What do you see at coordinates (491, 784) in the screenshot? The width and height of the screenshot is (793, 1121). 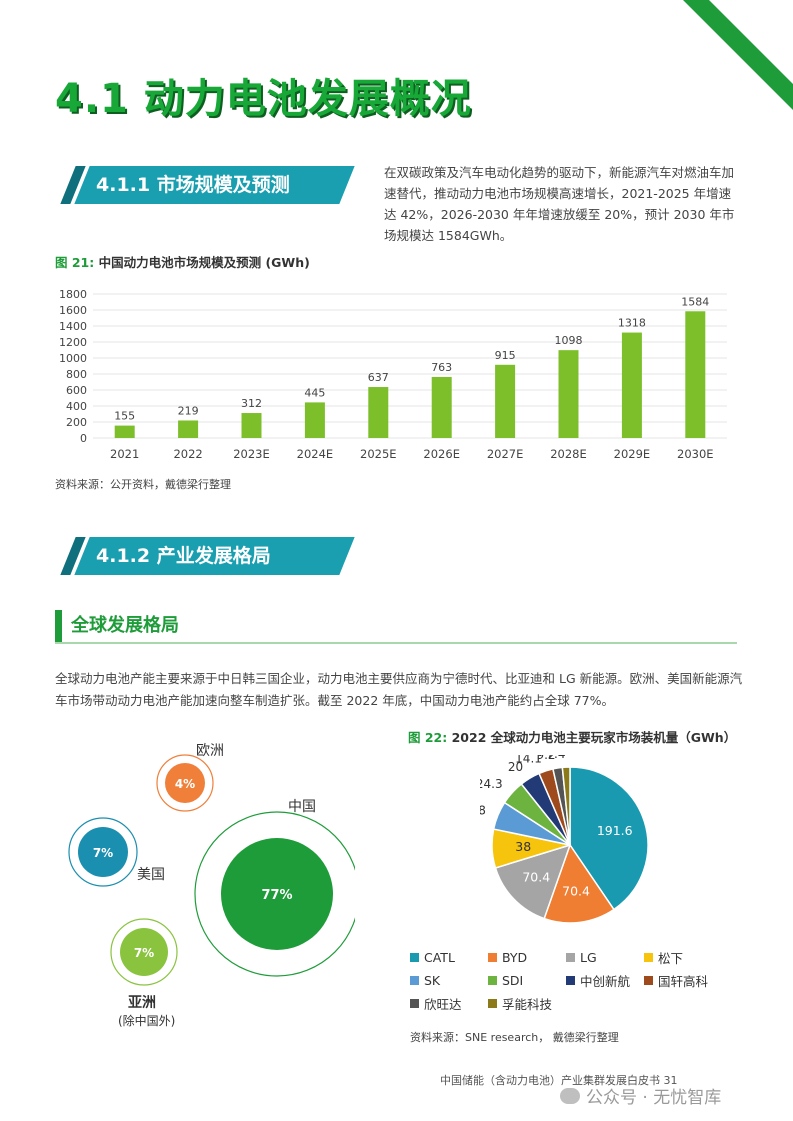 I see `pie-value-label: 24.3` at bounding box center [491, 784].